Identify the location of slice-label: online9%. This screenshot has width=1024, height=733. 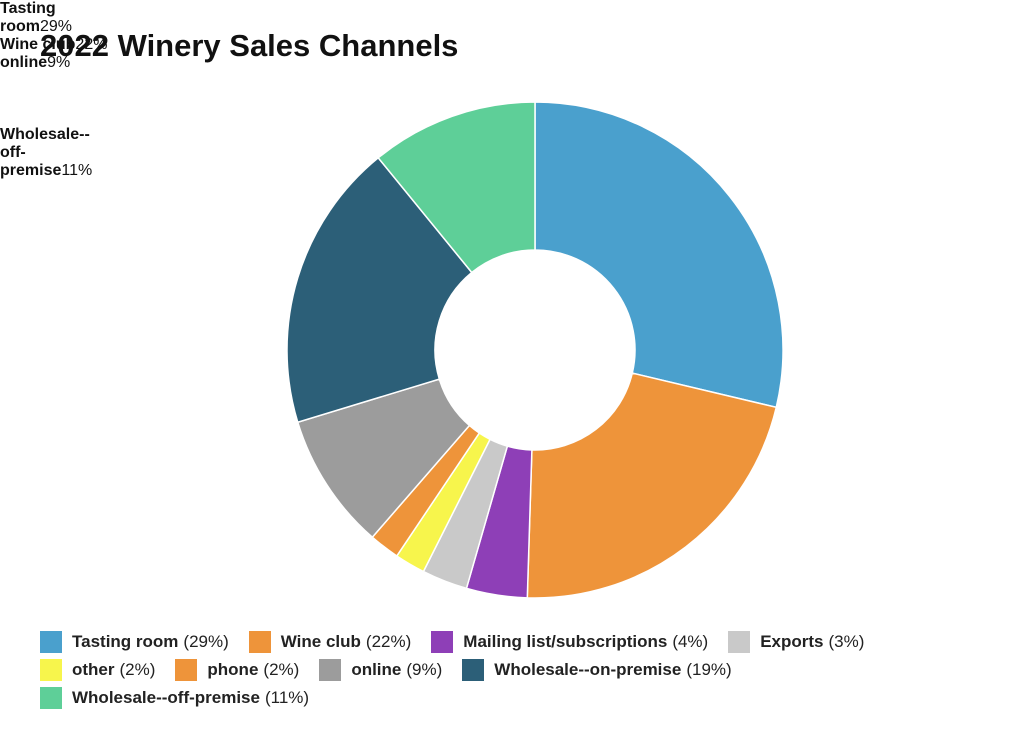
(56, 63).